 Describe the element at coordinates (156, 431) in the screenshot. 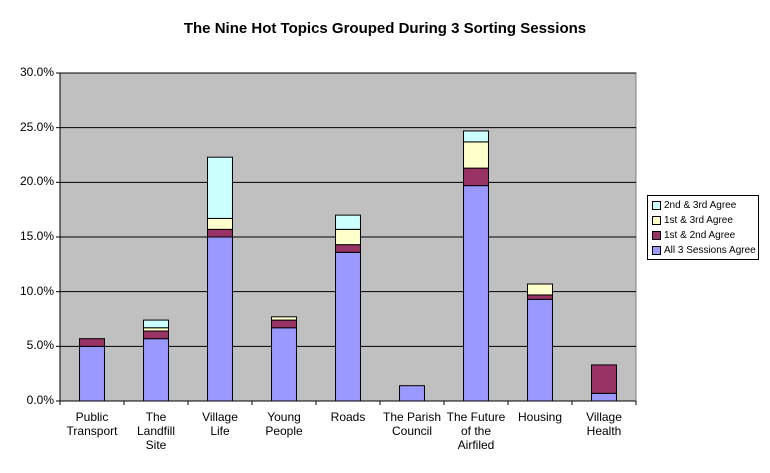

I see `x-tick-label: The Landfill Site` at that location.